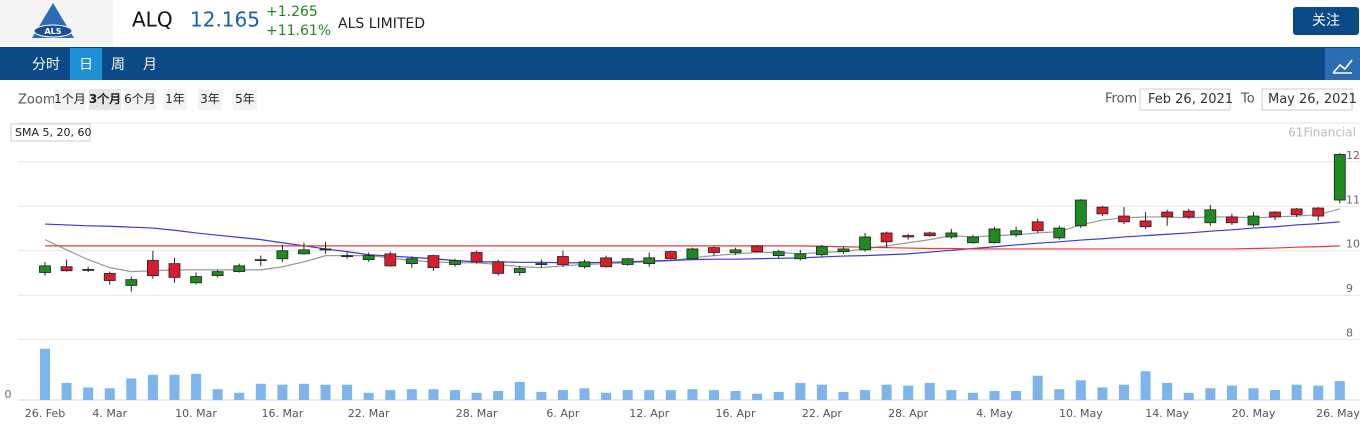  Describe the element at coordinates (1349, 288) in the screenshot. I see `y-tick-label: 9` at that location.